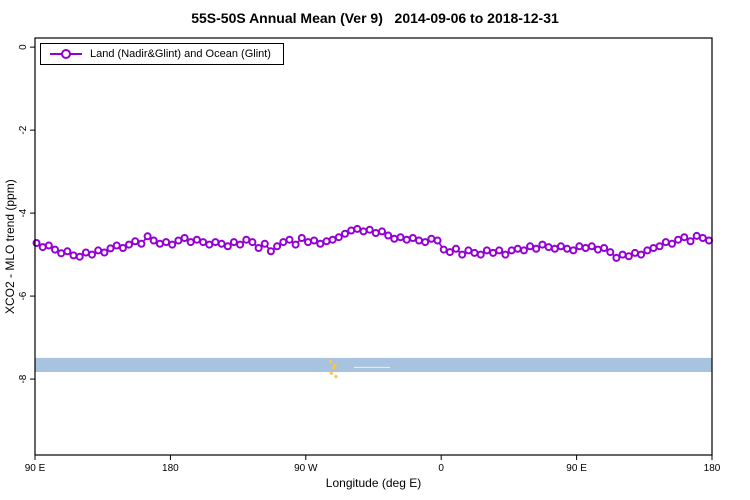 The width and height of the screenshot is (750, 500). Describe the element at coordinates (66, 54) in the screenshot. I see `legend-line-marker-icon` at that location.